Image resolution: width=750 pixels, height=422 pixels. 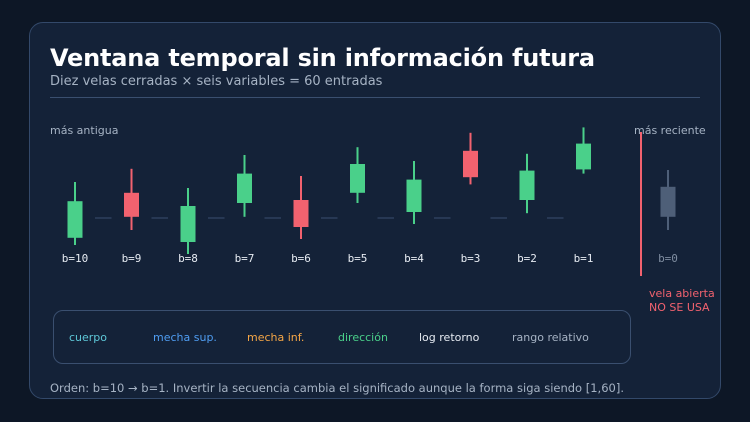 I want to click on legend-item-direccion: dirección, so click(x=363, y=337).